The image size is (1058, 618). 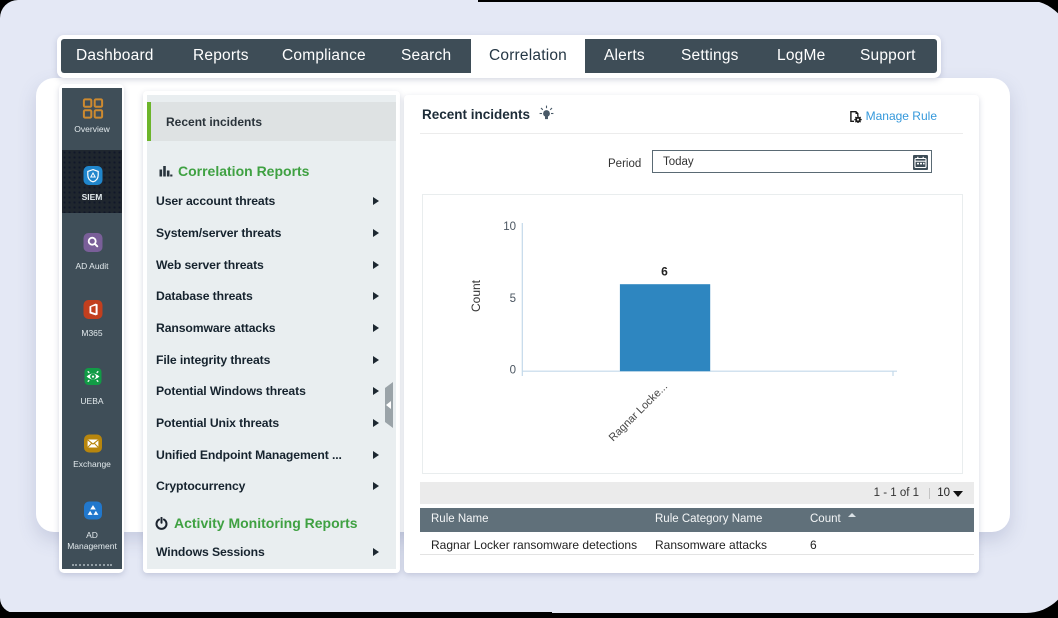 What do you see at coordinates (476, 295) in the screenshot?
I see `svg-text: Count` at bounding box center [476, 295].